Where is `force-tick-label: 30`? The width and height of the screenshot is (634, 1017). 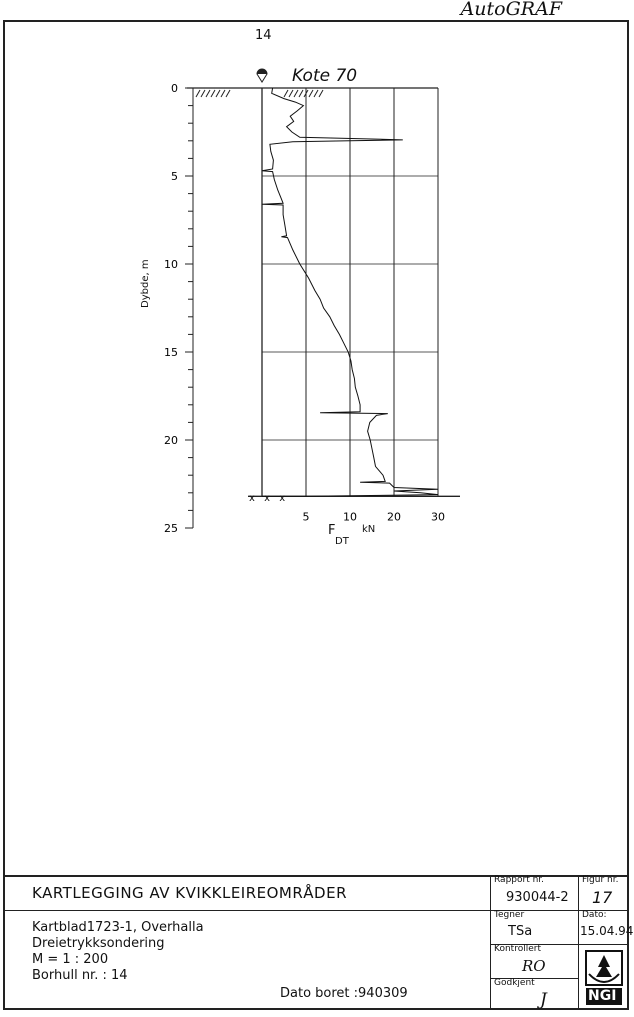
force-tick-label: 30 is located at coordinates (438, 516).